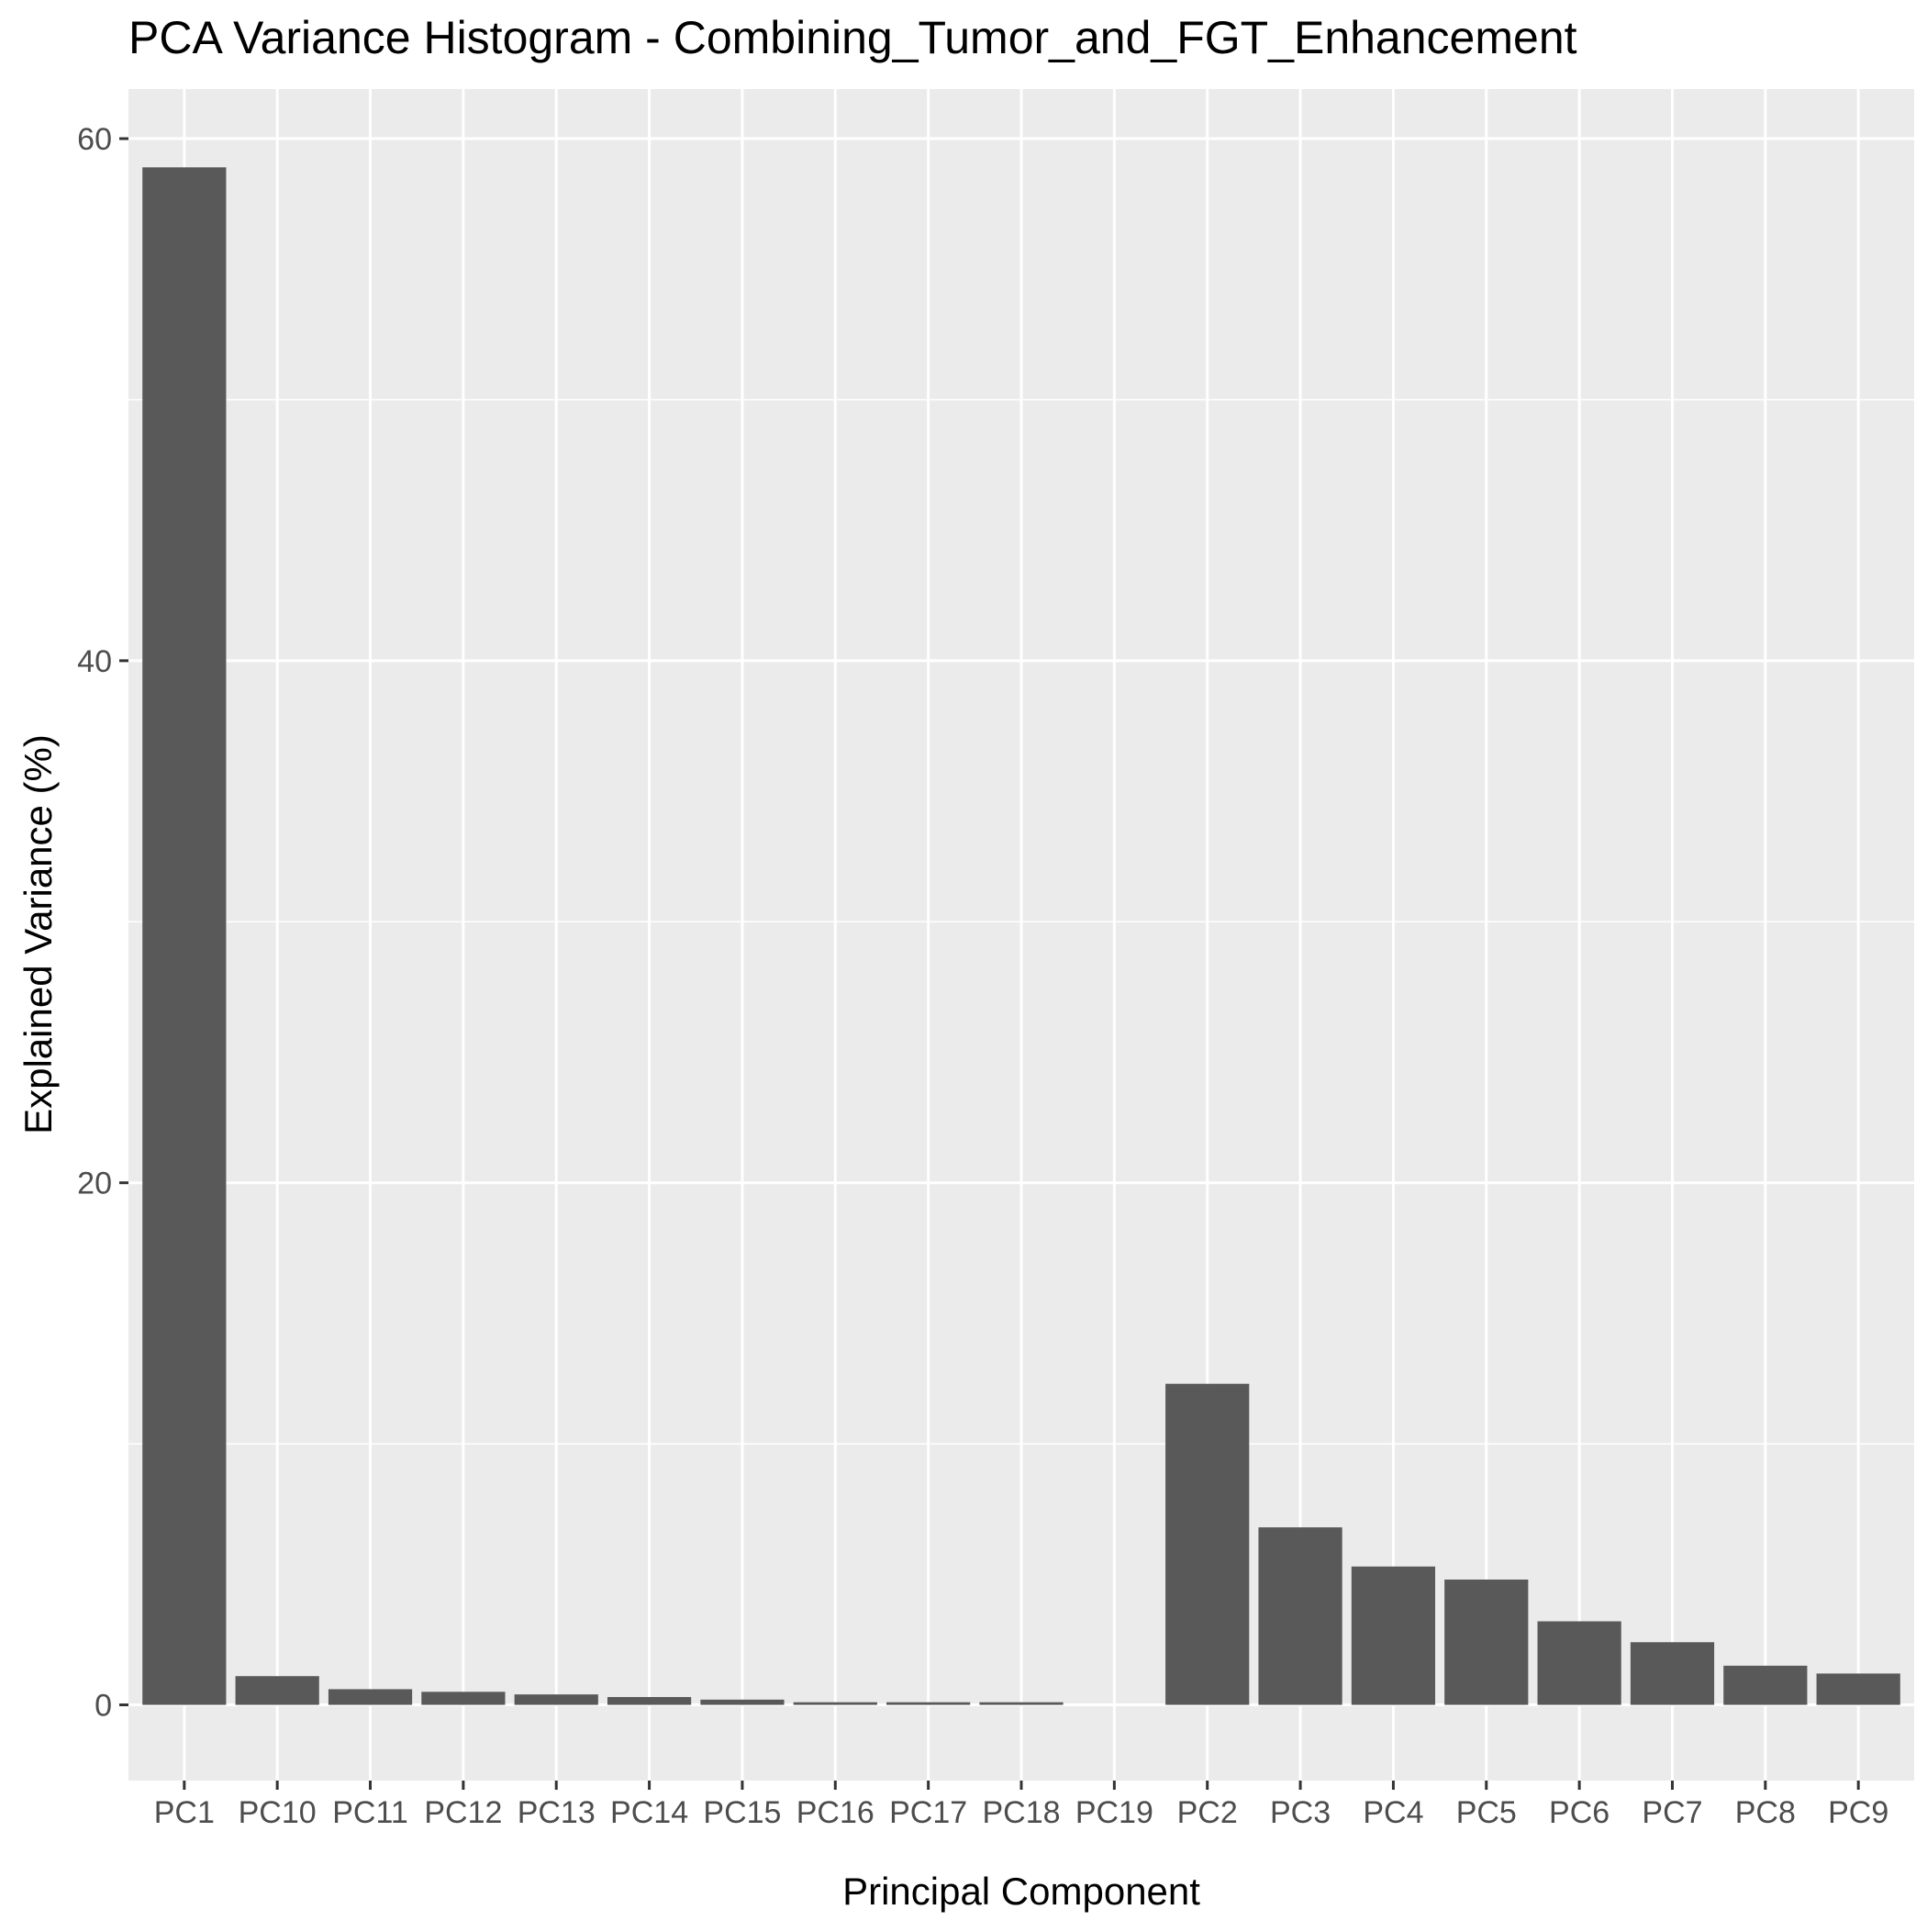  I want to click on bar-pc7, so click(1672, 1673).